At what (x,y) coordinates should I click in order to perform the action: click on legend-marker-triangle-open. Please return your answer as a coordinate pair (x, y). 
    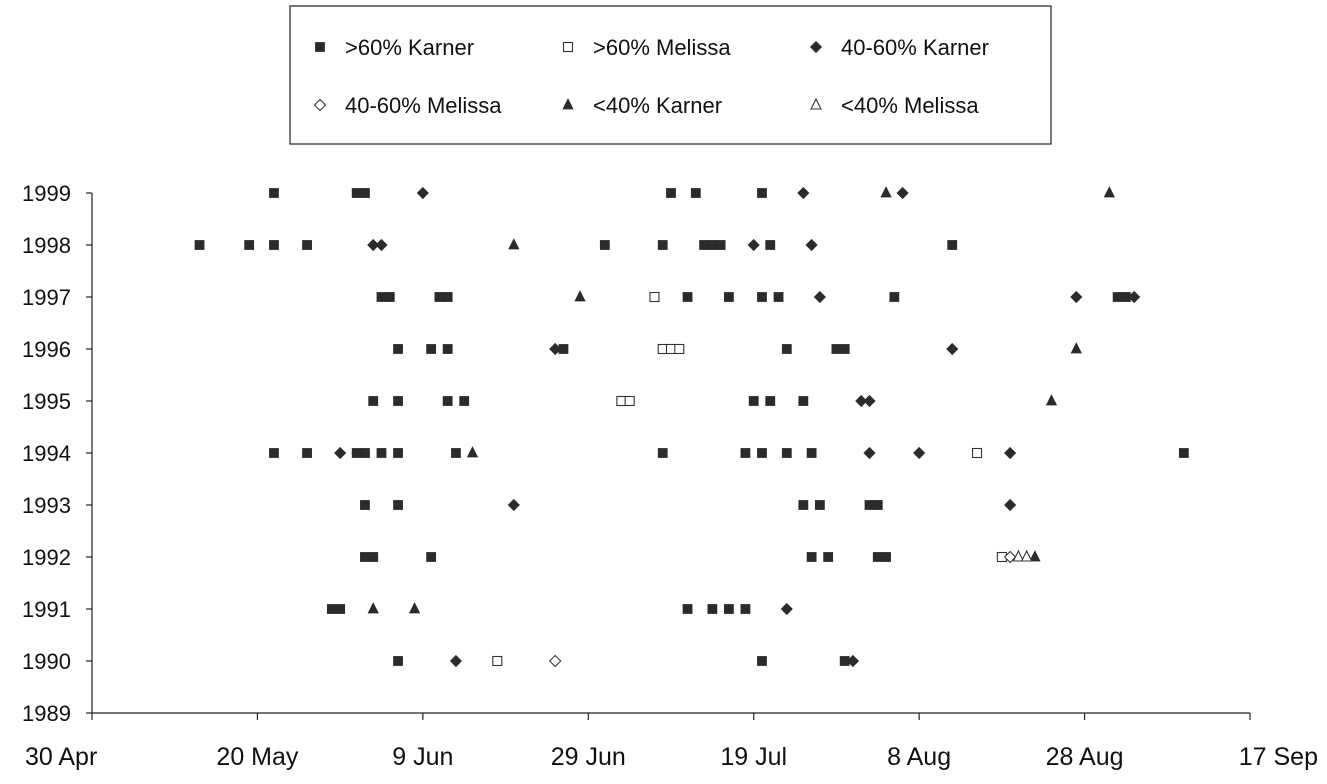
    Looking at the image, I should click on (816, 103).